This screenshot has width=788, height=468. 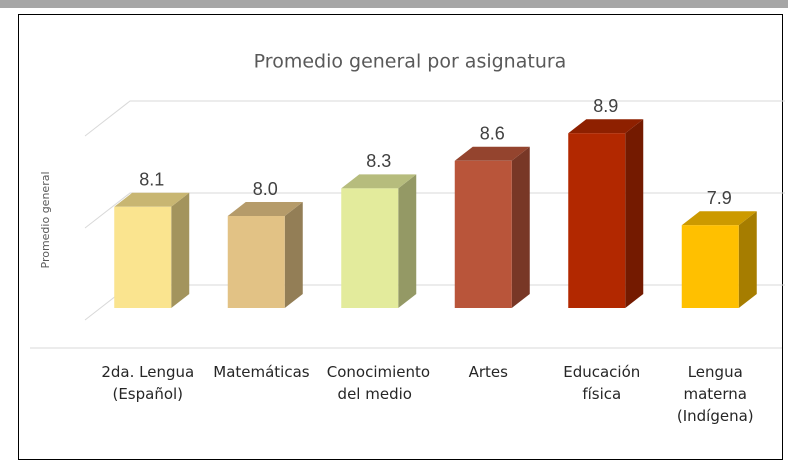 I want to click on chart-title: Promedio general por asignatura, so click(x=410, y=62).